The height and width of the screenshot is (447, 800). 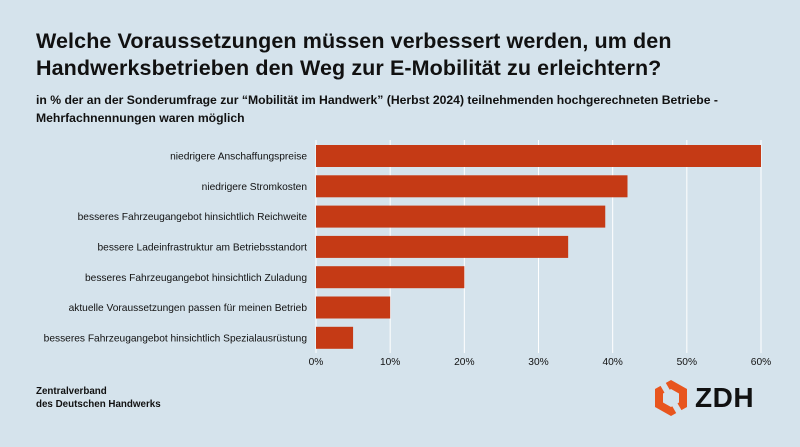 What do you see at coordinates (687, 362) in the screenshot?
I see `x-tick-label: 50%` at bounding box center [687, 362].